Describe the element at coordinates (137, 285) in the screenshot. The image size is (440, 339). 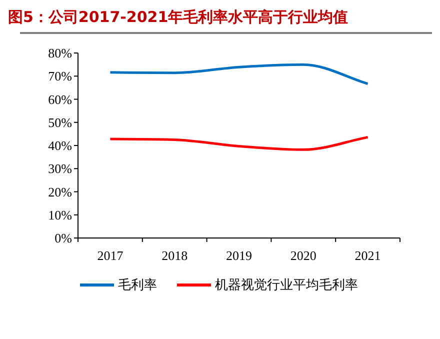
I see `legend-label: 毛利率` at that location.